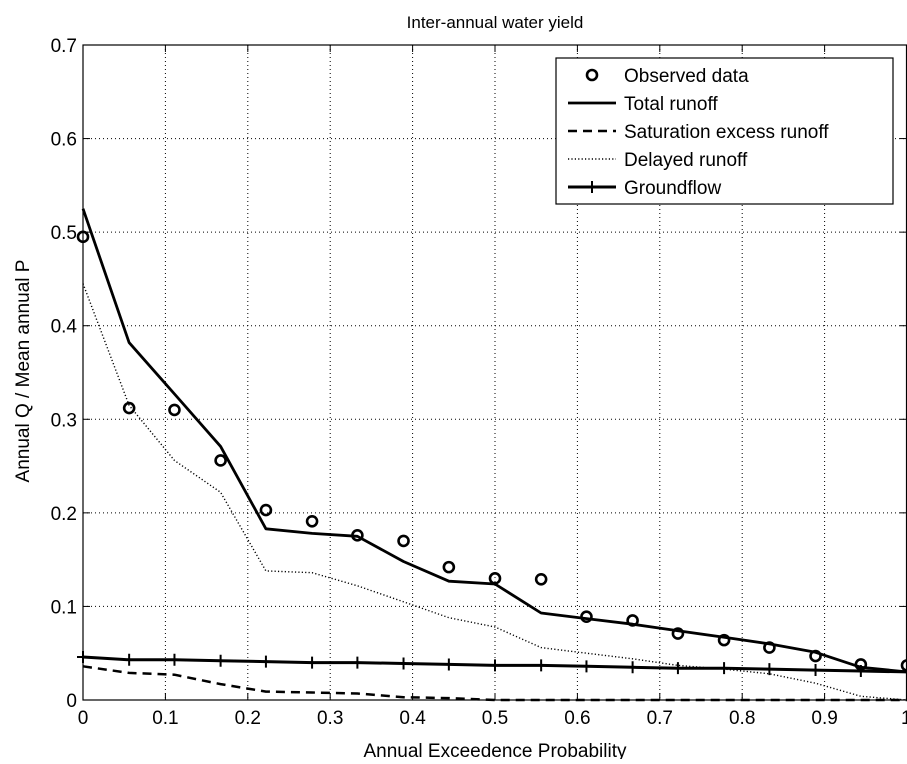  I want to click on y-tick-label: 0, so click(71, 701).